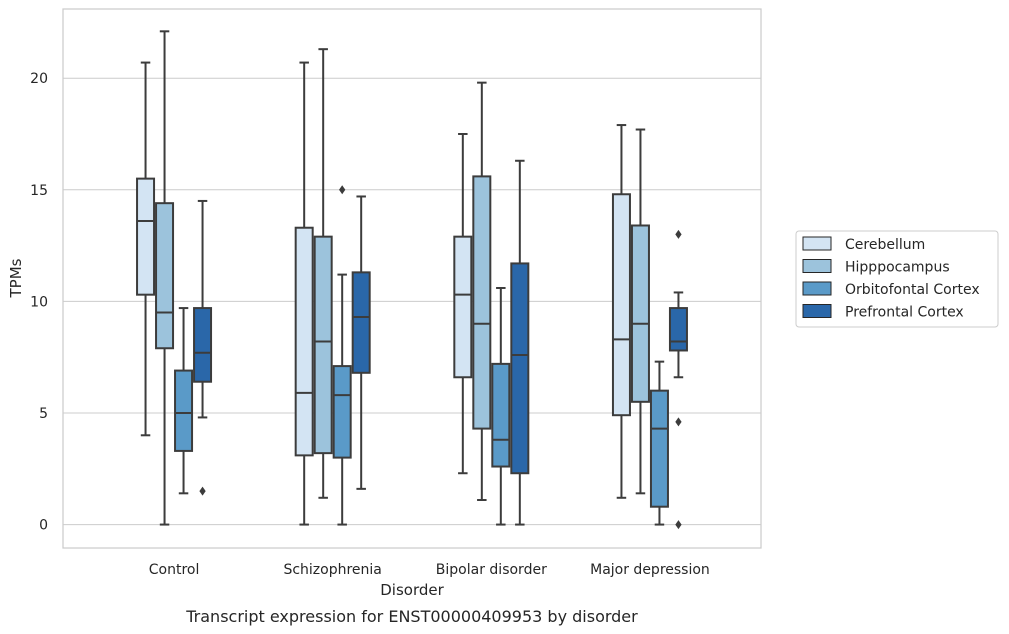 This screenshot has width=1009, height=634. Describe the element at coordinates (897, 268) in the screenshot. I see `legend-label: Hipppocampus` at that location.